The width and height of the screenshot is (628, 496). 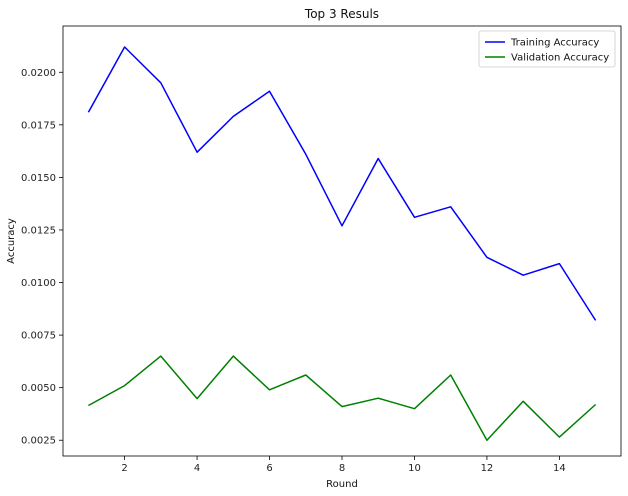 What do you see at coordinates (38, 441) in the screenshot?
I see `y-tick-label: 0.0025` at bounding box center [38, 441].